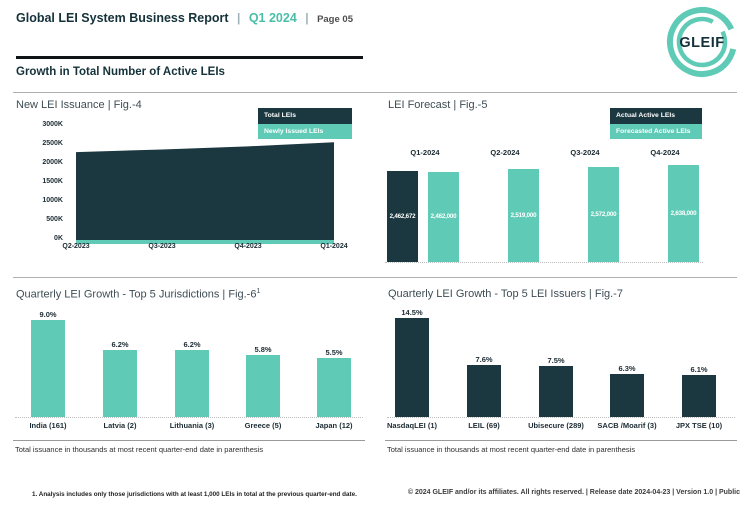 The image size is (750, 510). What do you see at coordinates (627, 425) in the screenshot?
I see `category-label: SACB /Moarif (3)` at bounding box center [627, 425].